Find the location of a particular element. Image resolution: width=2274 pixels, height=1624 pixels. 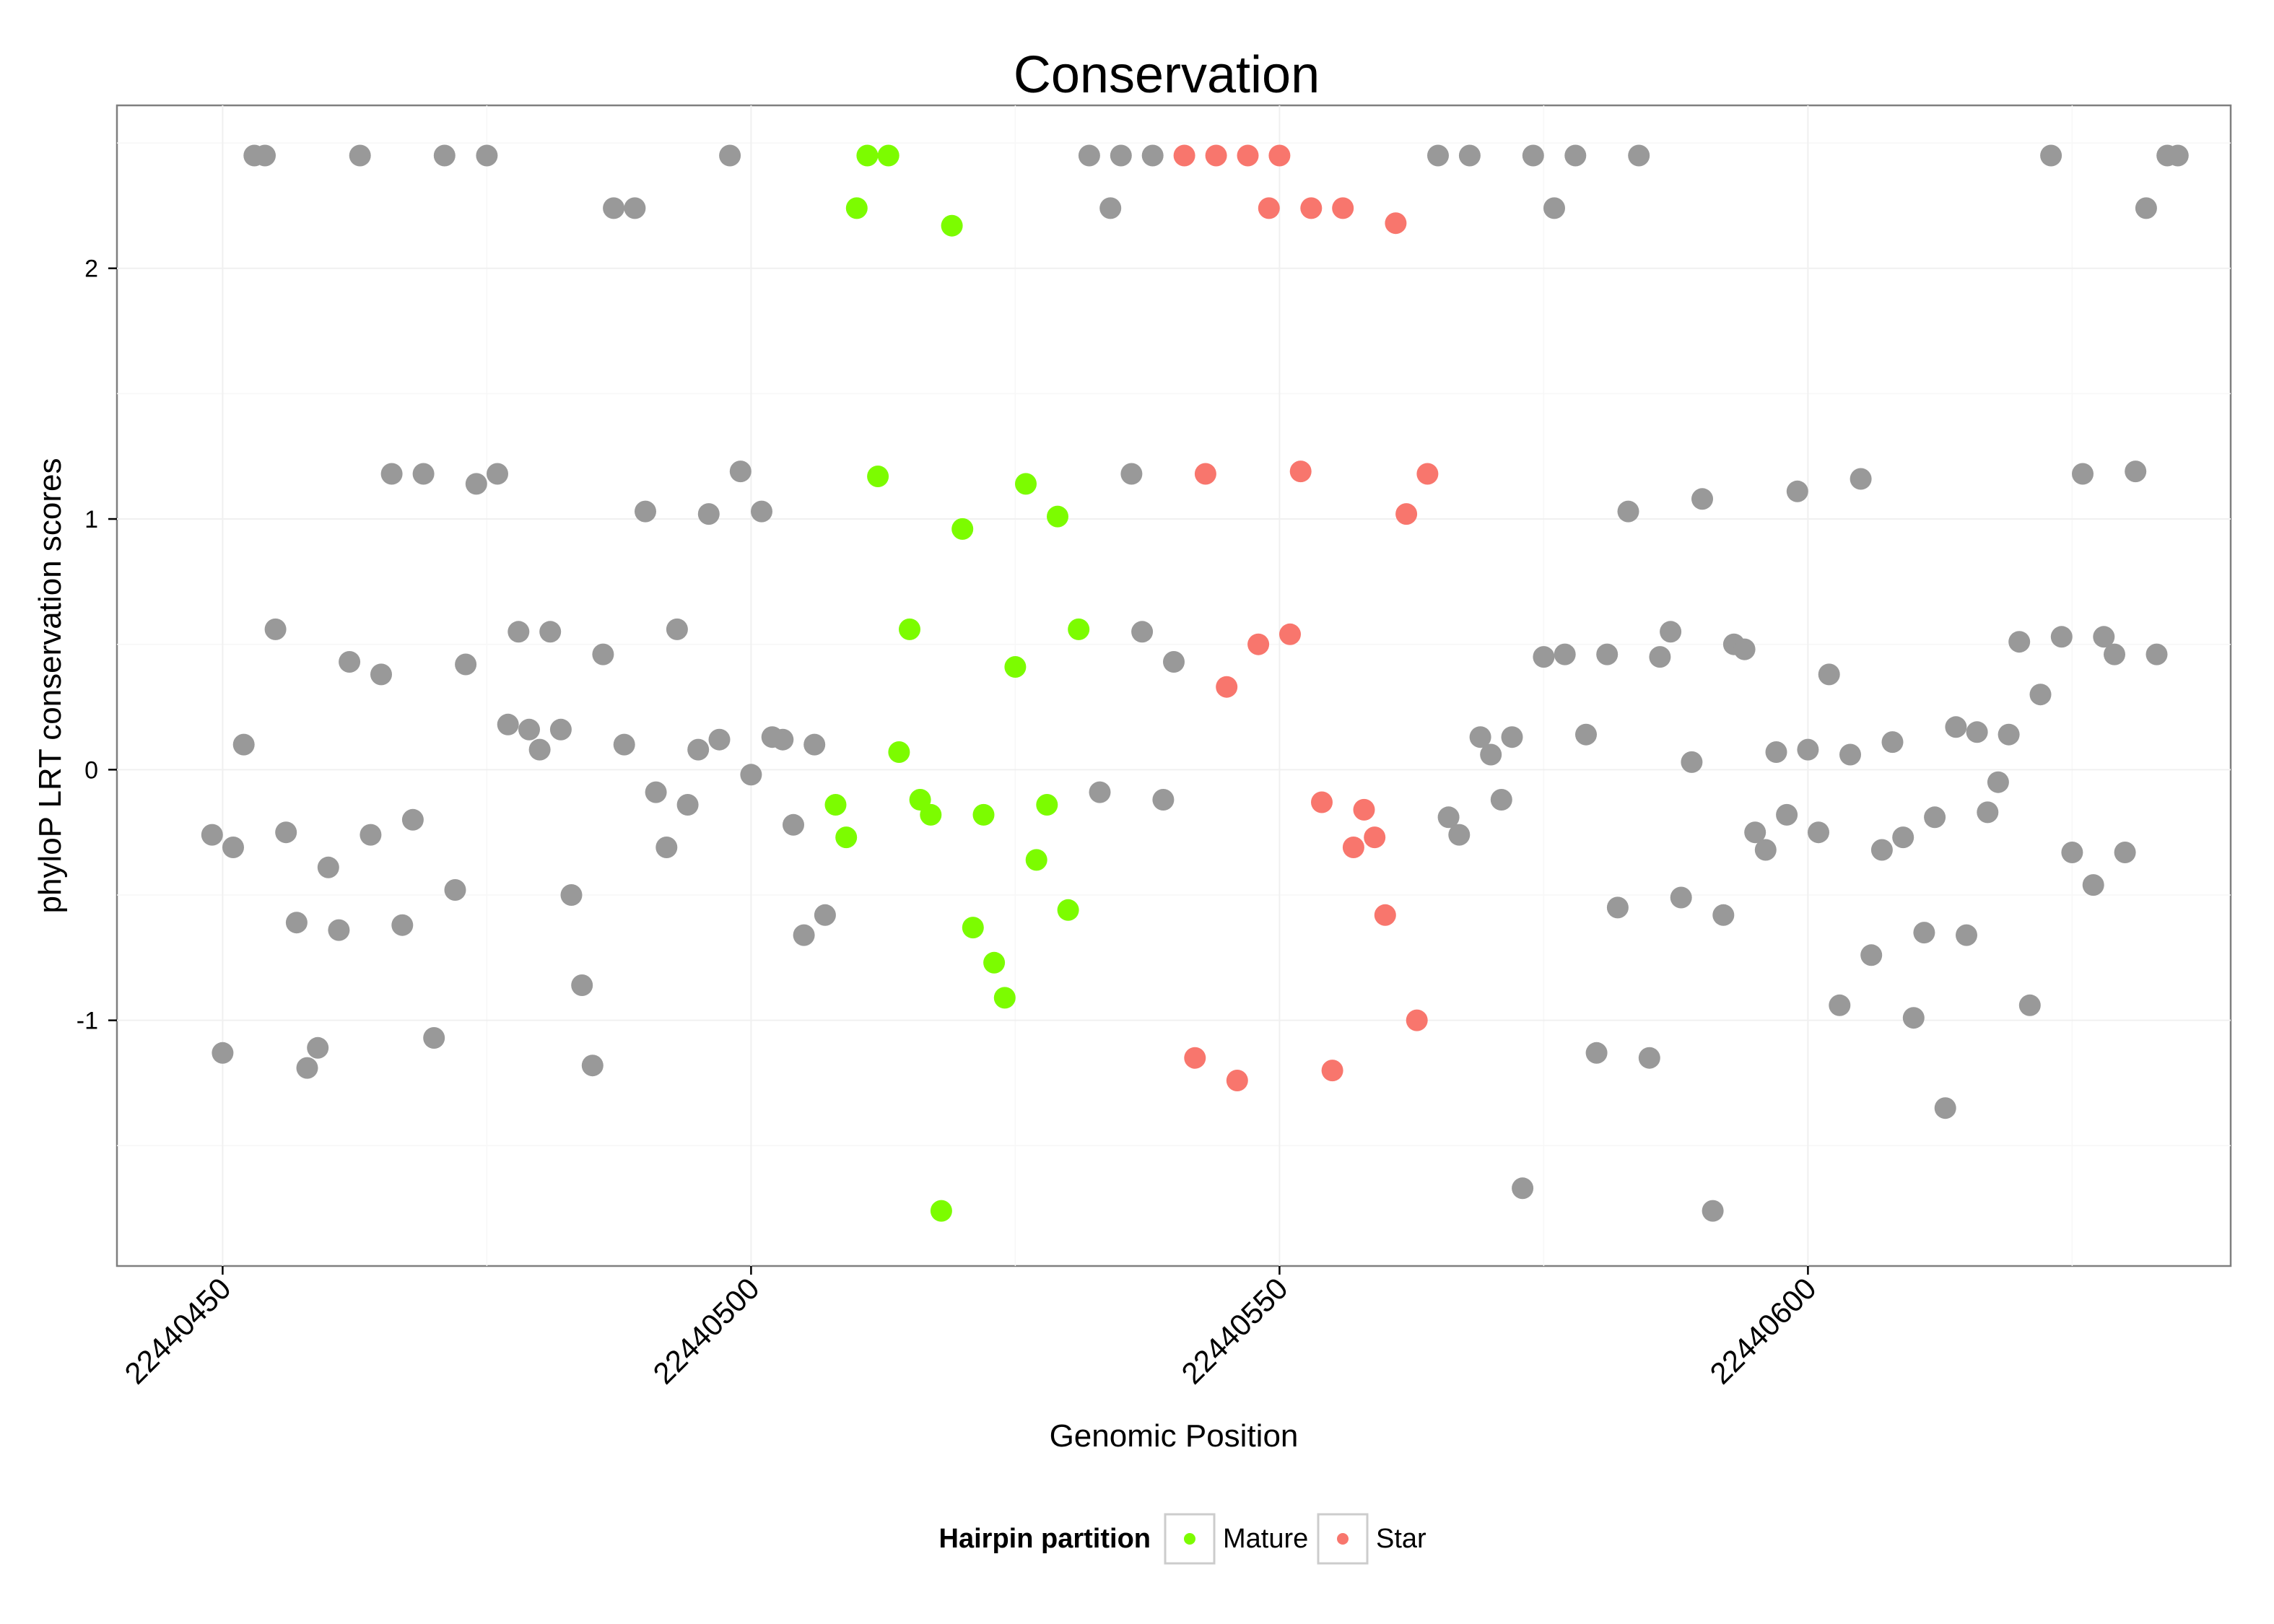

legend: Hairpin partition Mature Star is located at coordinates (1183, 1539).